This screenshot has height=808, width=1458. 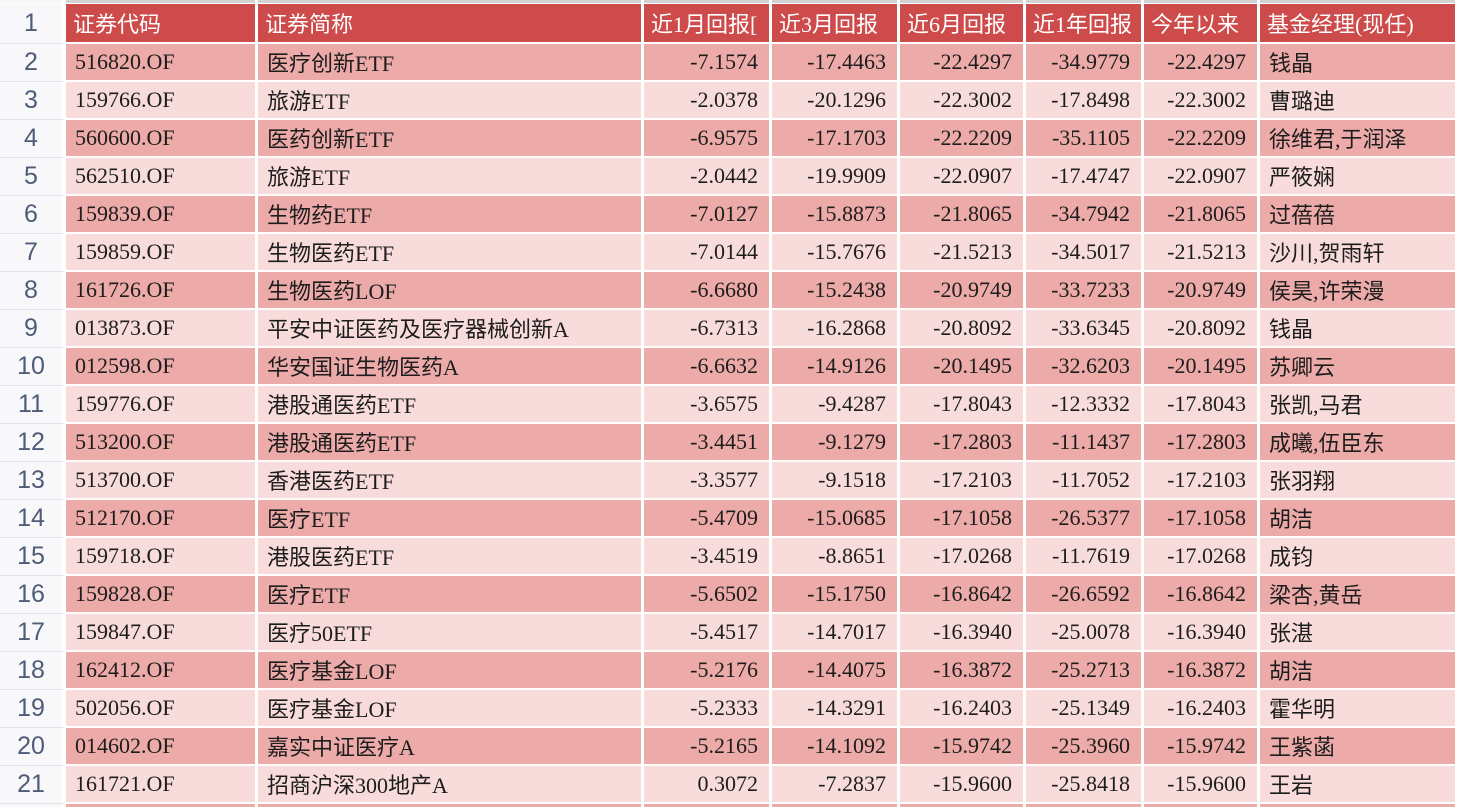 What do you see at coordinates (33, 595) in the screenshot?
I see `row-number: 16` at bounding box center [33, 595].